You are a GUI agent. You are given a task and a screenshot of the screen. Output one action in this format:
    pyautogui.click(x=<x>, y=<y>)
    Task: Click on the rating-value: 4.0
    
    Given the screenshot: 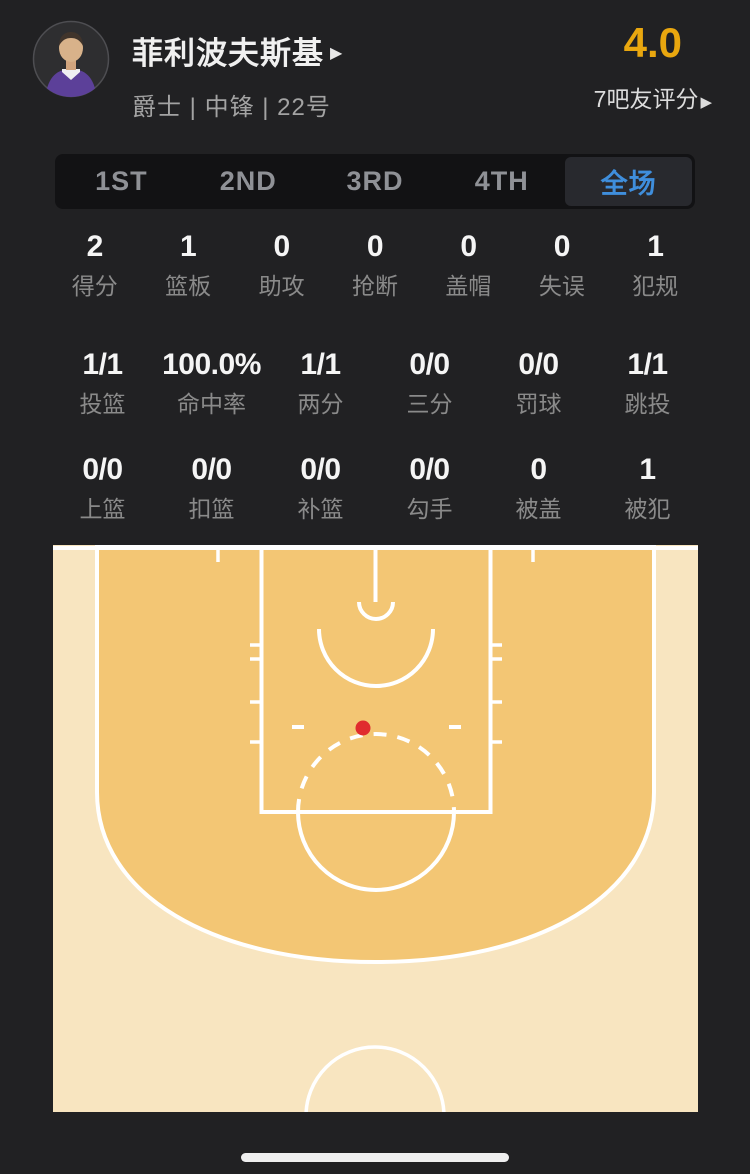 What is the action you would take?
    pyautogui.click(x=653, y=42)
    